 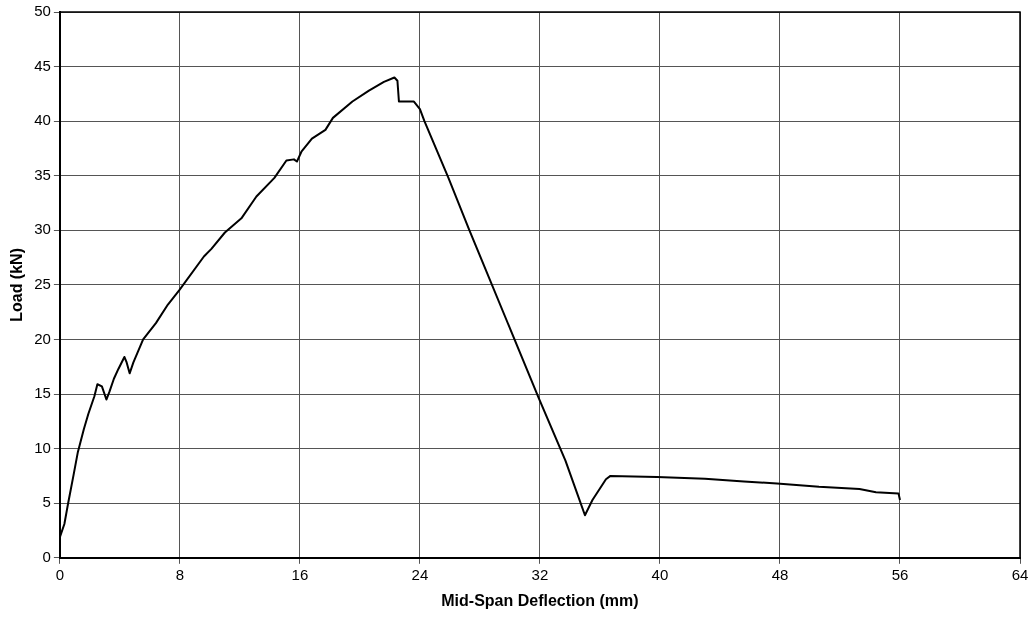 What do you see at coordinates (42, 338) in the screenshot?
I see `y-tick-label: 20` at bounding box center [42, 338].